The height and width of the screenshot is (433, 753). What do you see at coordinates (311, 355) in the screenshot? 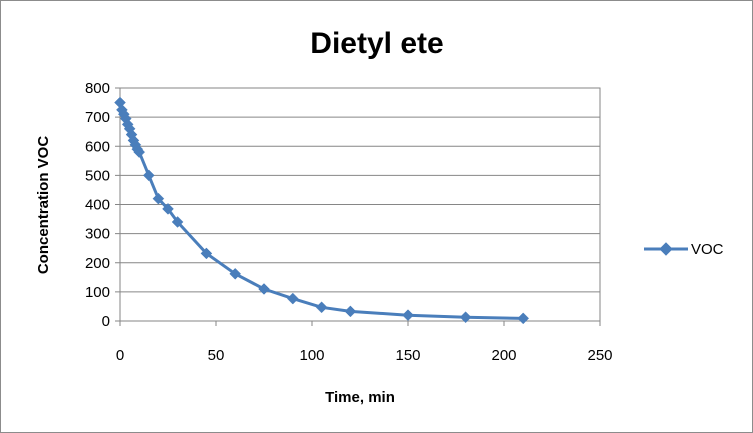
I see `x-tick-label: 100` at bounding box center [311, 355].